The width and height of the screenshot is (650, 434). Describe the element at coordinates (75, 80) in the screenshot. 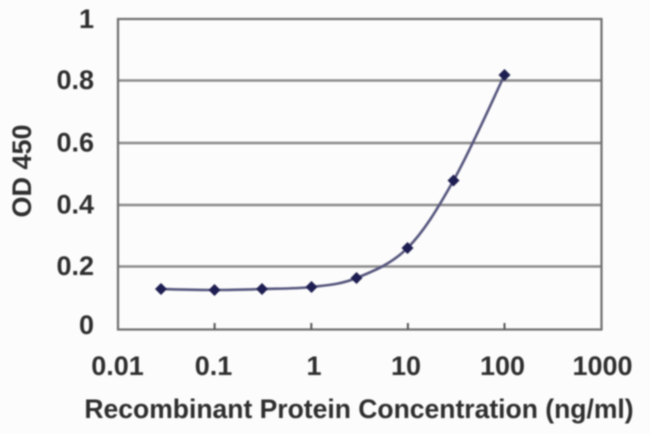

I see `svg-text: 0.8` at that location.